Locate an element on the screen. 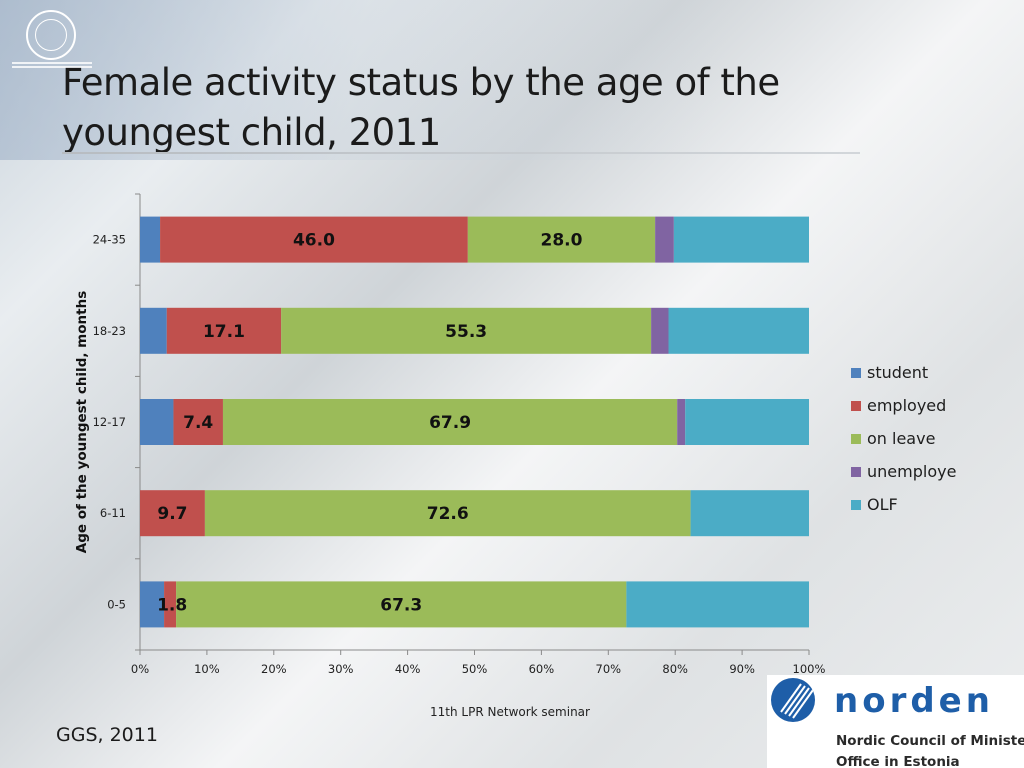  legend-label: OLF is located at coordinates (882, 504).